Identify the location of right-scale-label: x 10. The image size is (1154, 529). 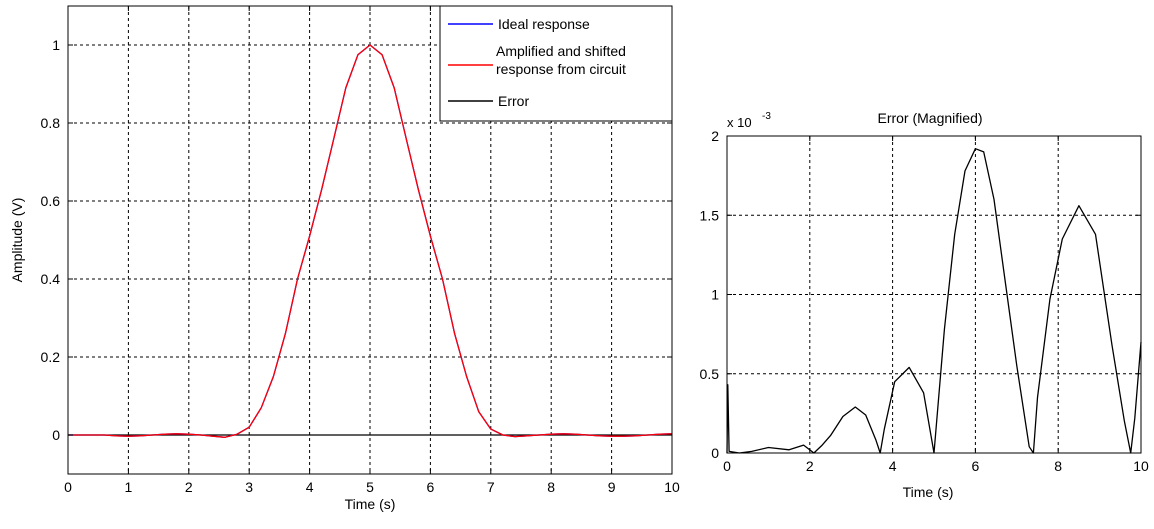
(739, 122).